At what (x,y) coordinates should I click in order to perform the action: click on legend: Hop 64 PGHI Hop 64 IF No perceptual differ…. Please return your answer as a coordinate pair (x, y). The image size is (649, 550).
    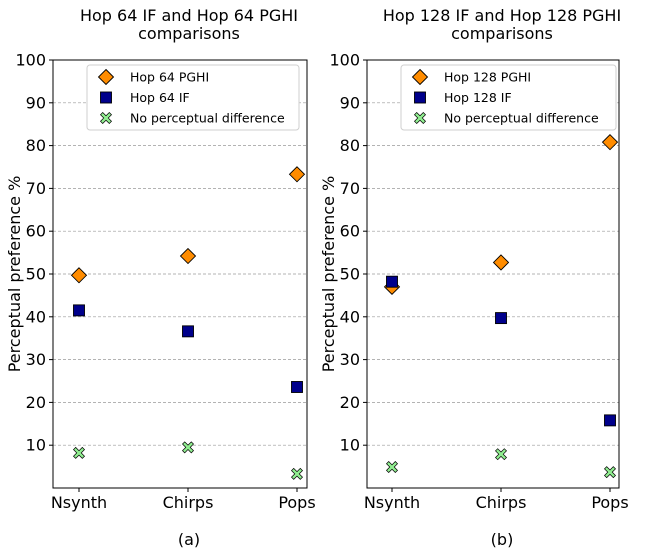
    Looking at the image, I should click on (193, 97).